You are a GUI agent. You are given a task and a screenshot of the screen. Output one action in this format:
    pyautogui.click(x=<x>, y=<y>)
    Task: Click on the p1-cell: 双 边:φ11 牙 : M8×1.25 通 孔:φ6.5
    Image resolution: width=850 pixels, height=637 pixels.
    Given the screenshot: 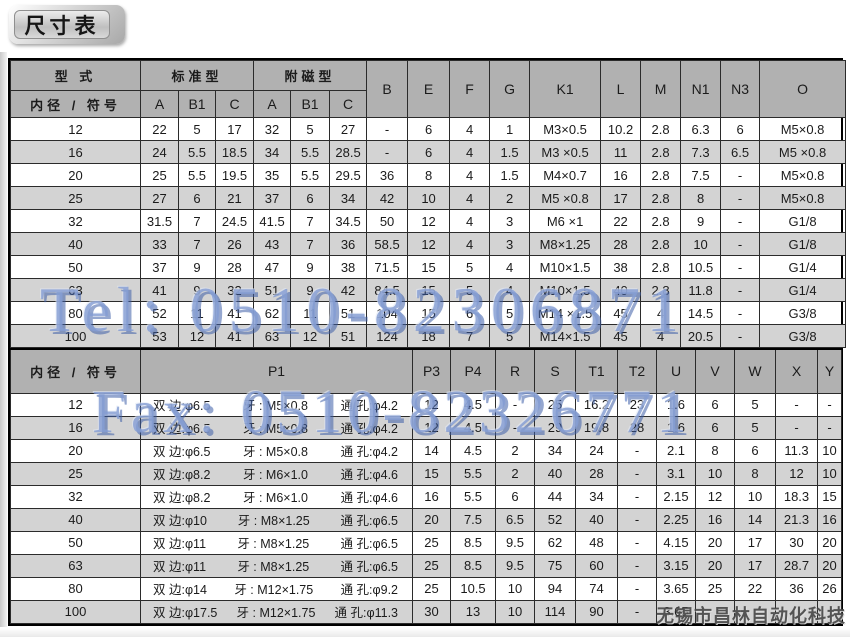 What is the action you would take?
    pyautogui.click(x=276, y=565)
    